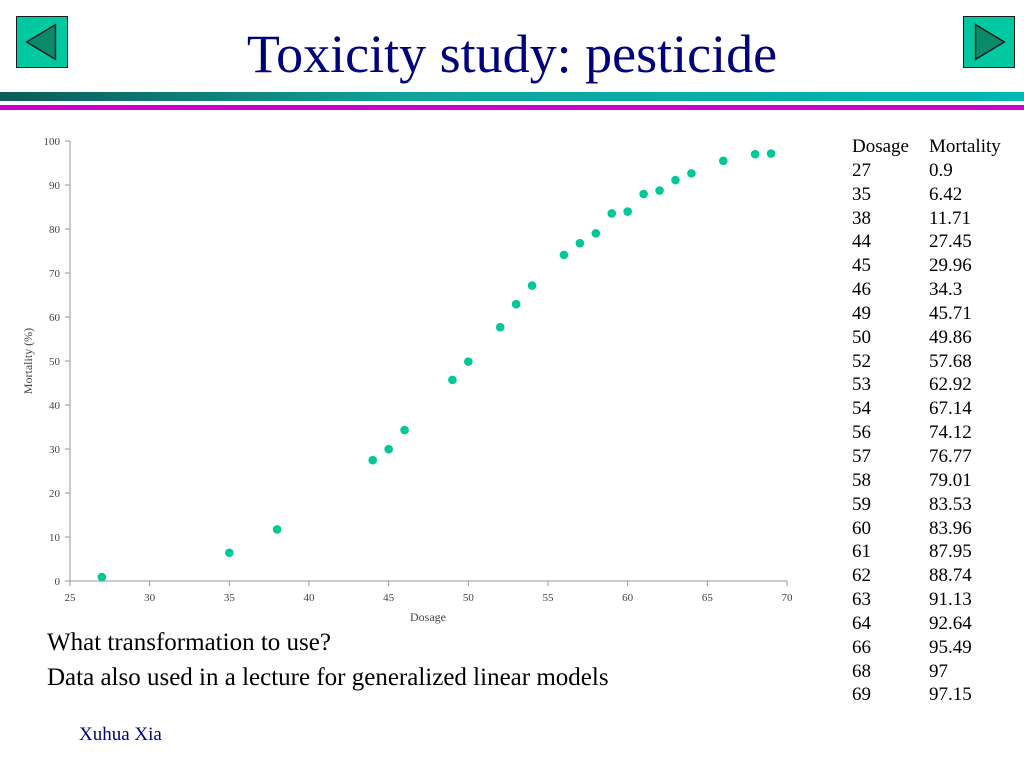 The image size is (1024, 768). I want to click on table-row: 64 92.64, so click(930, 624).